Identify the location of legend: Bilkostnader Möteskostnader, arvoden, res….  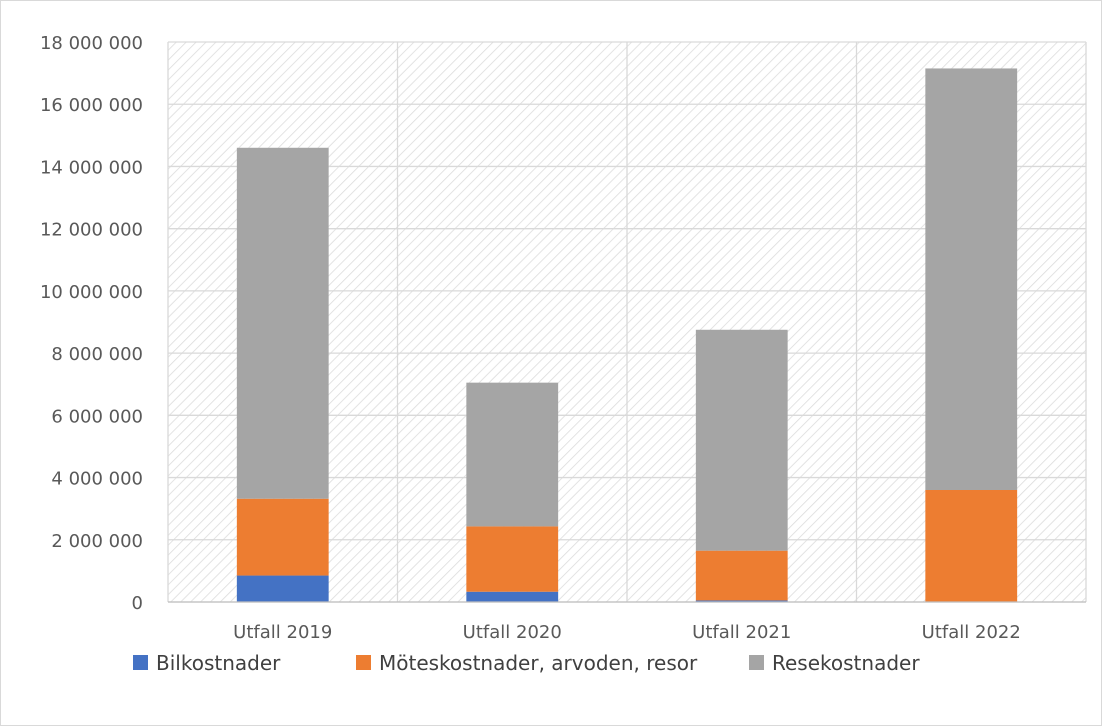
(526, 663).